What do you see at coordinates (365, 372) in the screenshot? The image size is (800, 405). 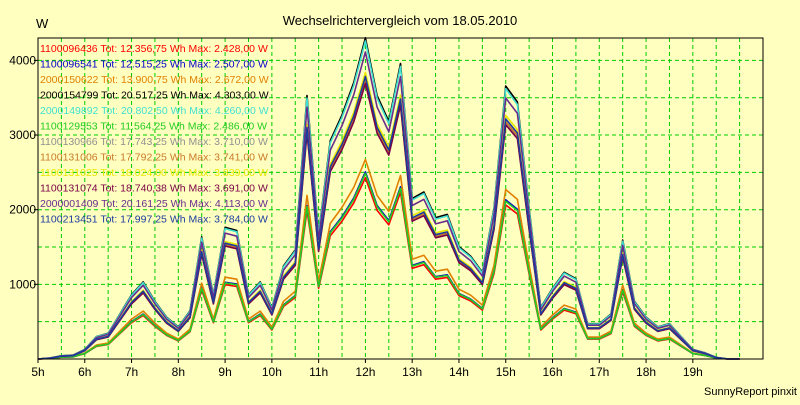 I see `x-tick-label: 12h` at bounding box center [365, 372].